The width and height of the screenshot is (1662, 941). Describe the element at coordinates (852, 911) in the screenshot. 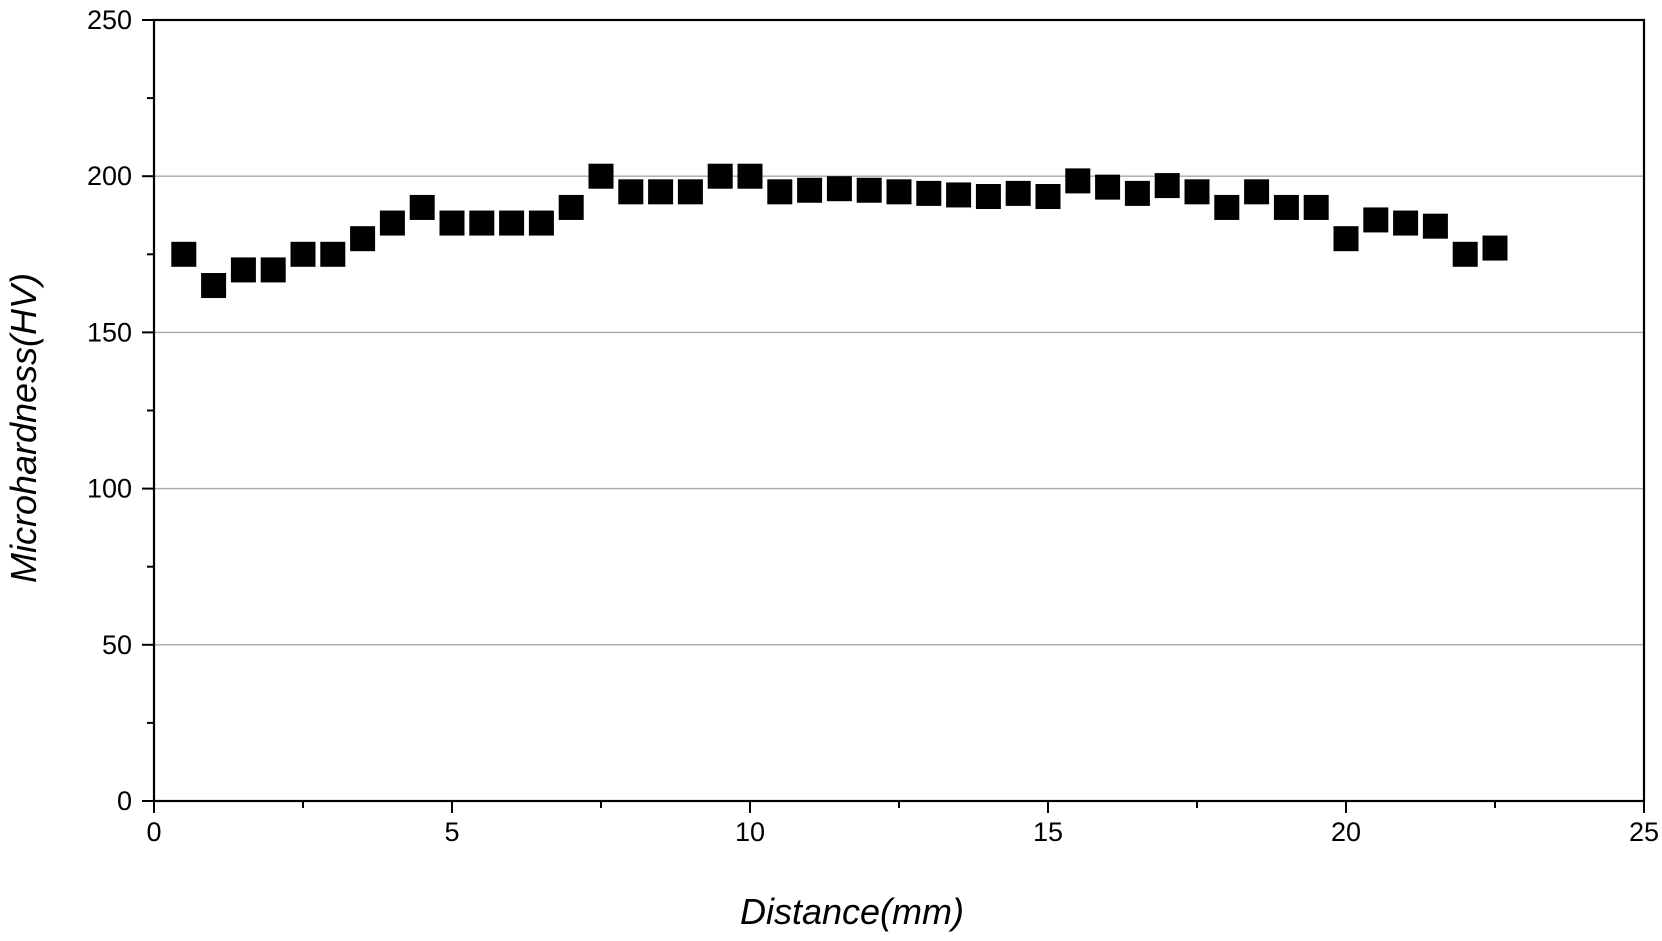

I see `x-axis-title: Distance(mm)` at that location.